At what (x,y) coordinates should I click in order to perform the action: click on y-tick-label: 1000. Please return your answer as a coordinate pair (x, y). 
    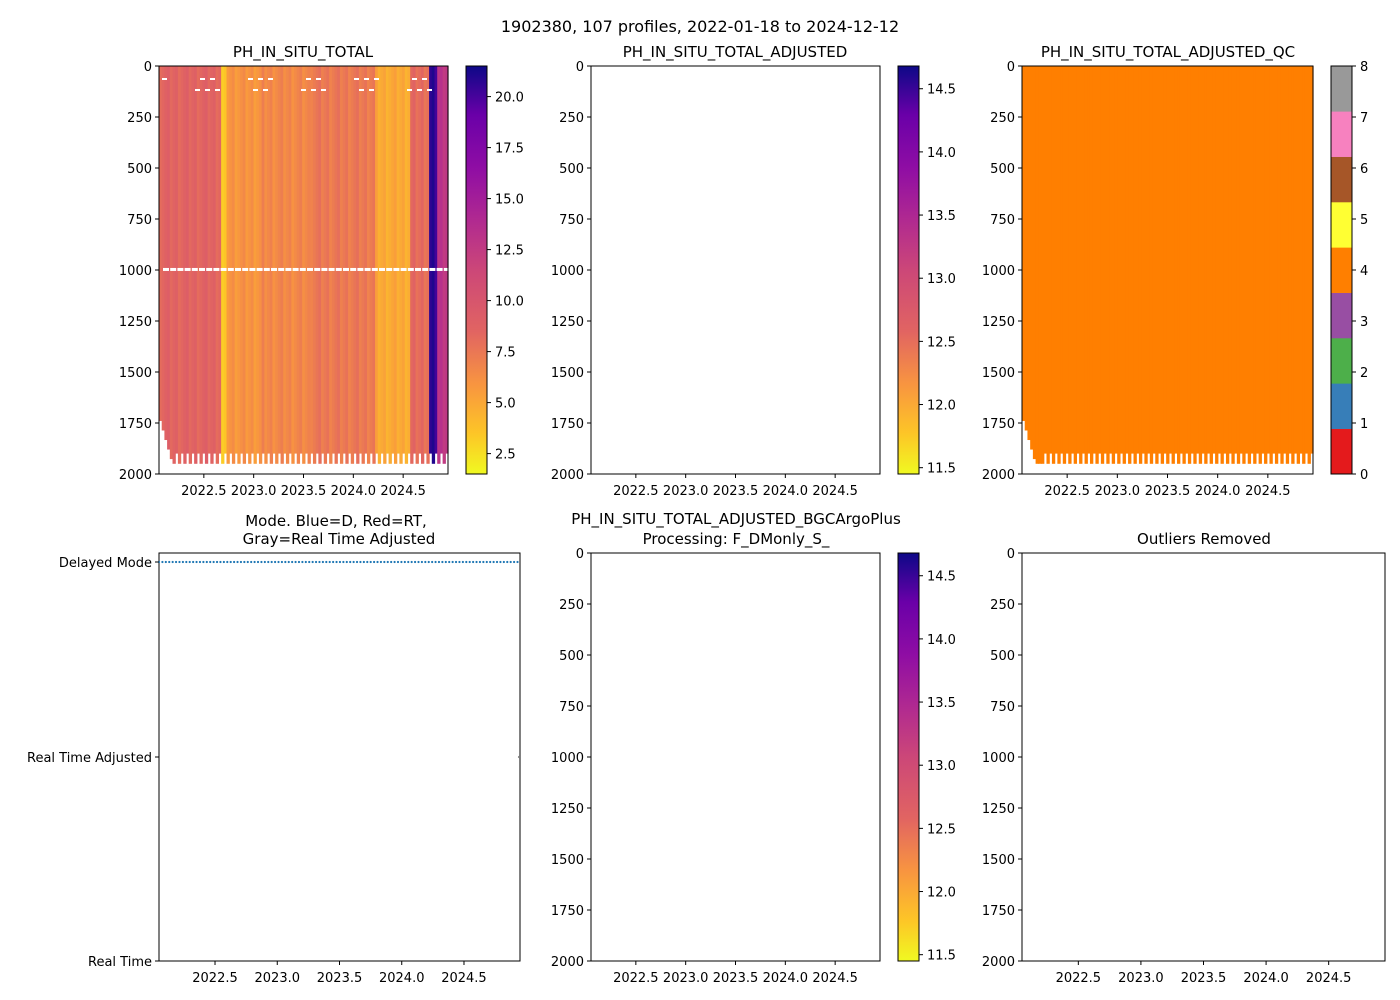
    Looking at the image, I should click on (998, 758).